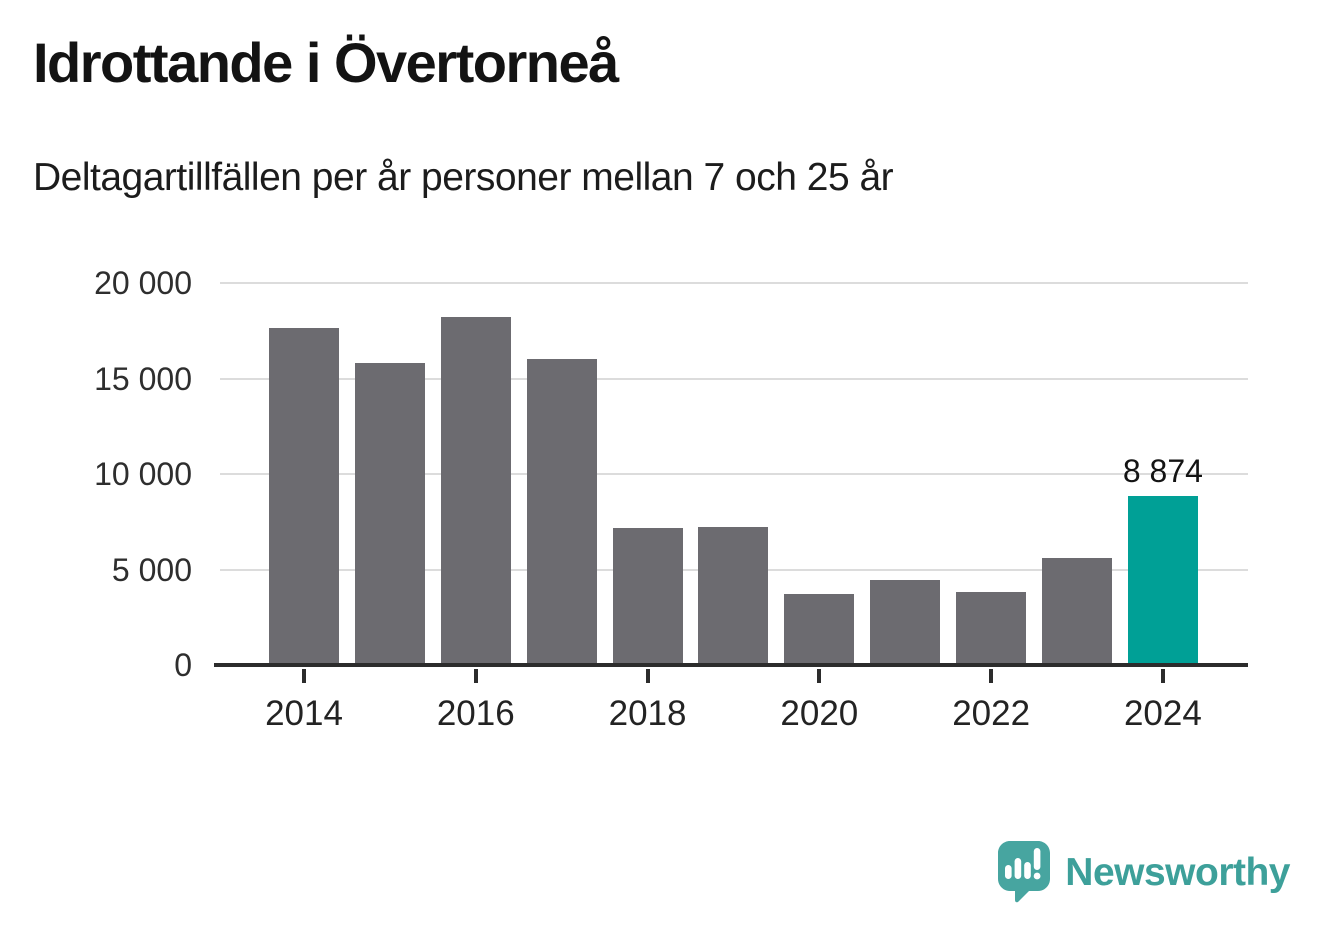  Describe the element at coordinates (1177, 872) in the screenshot. I see `newsworthy-wordmark: Newsworthy` at that location.